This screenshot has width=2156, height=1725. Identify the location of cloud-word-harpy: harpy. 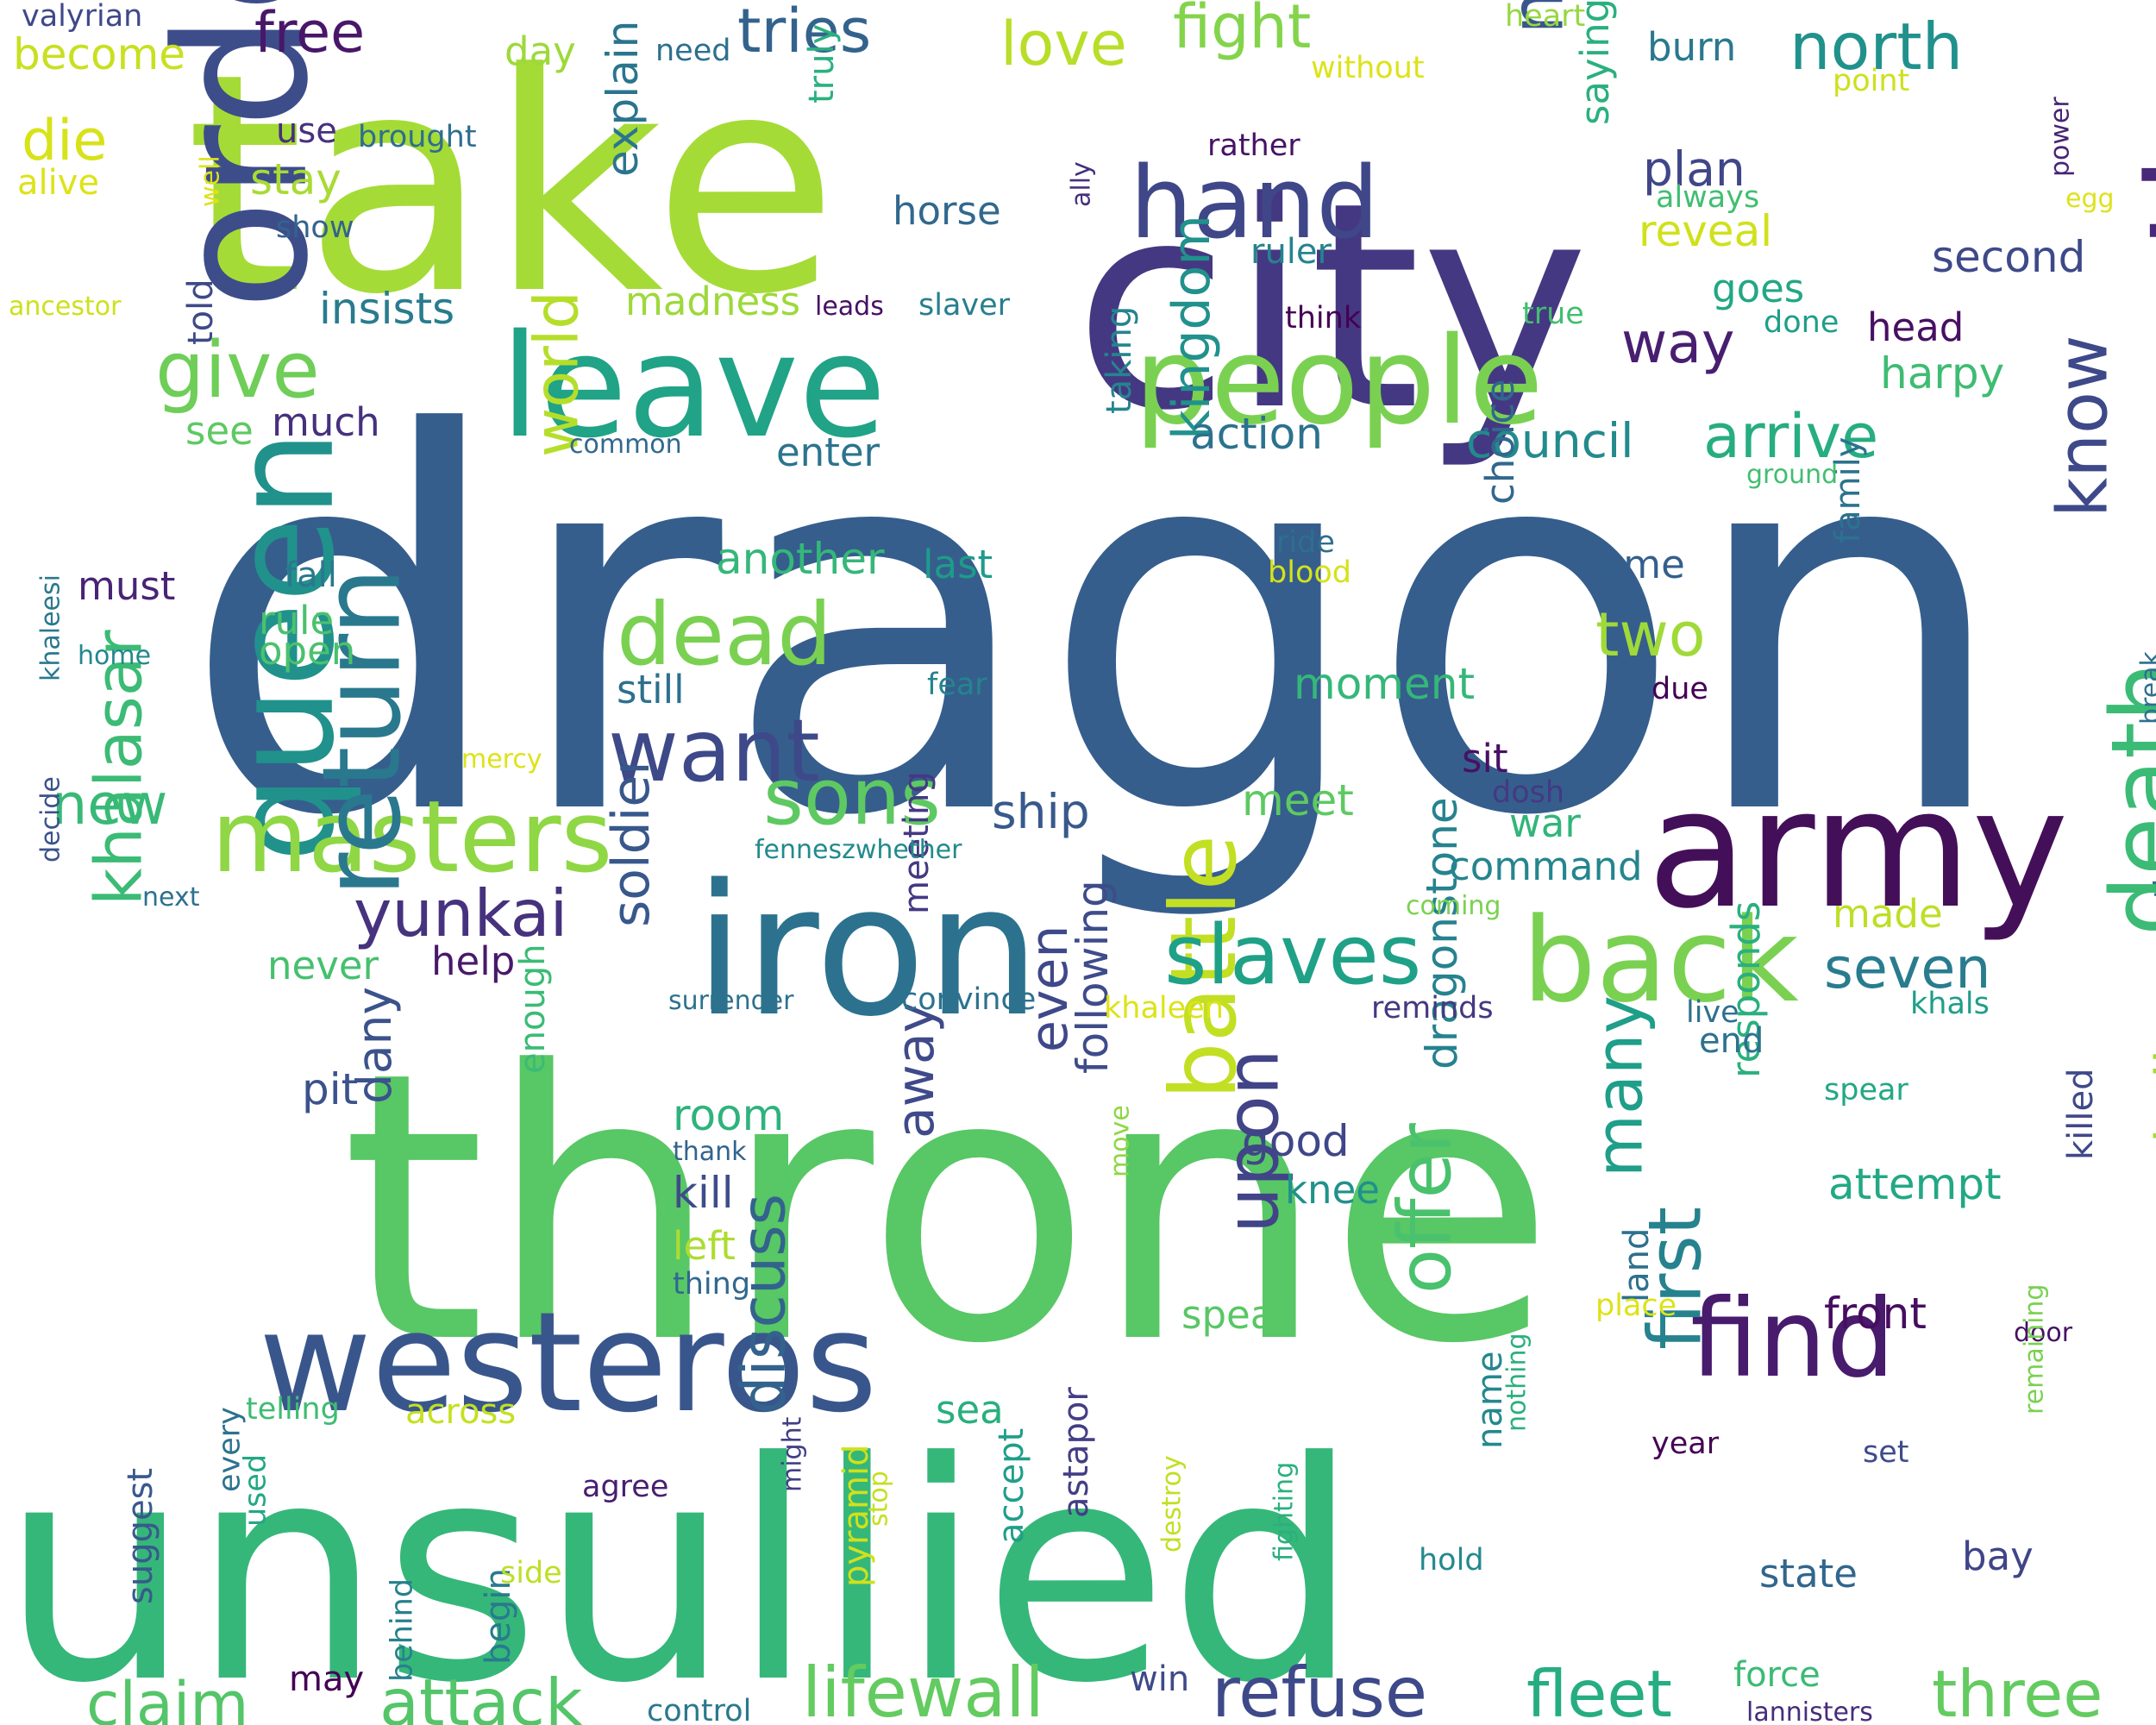
(1942, 373).